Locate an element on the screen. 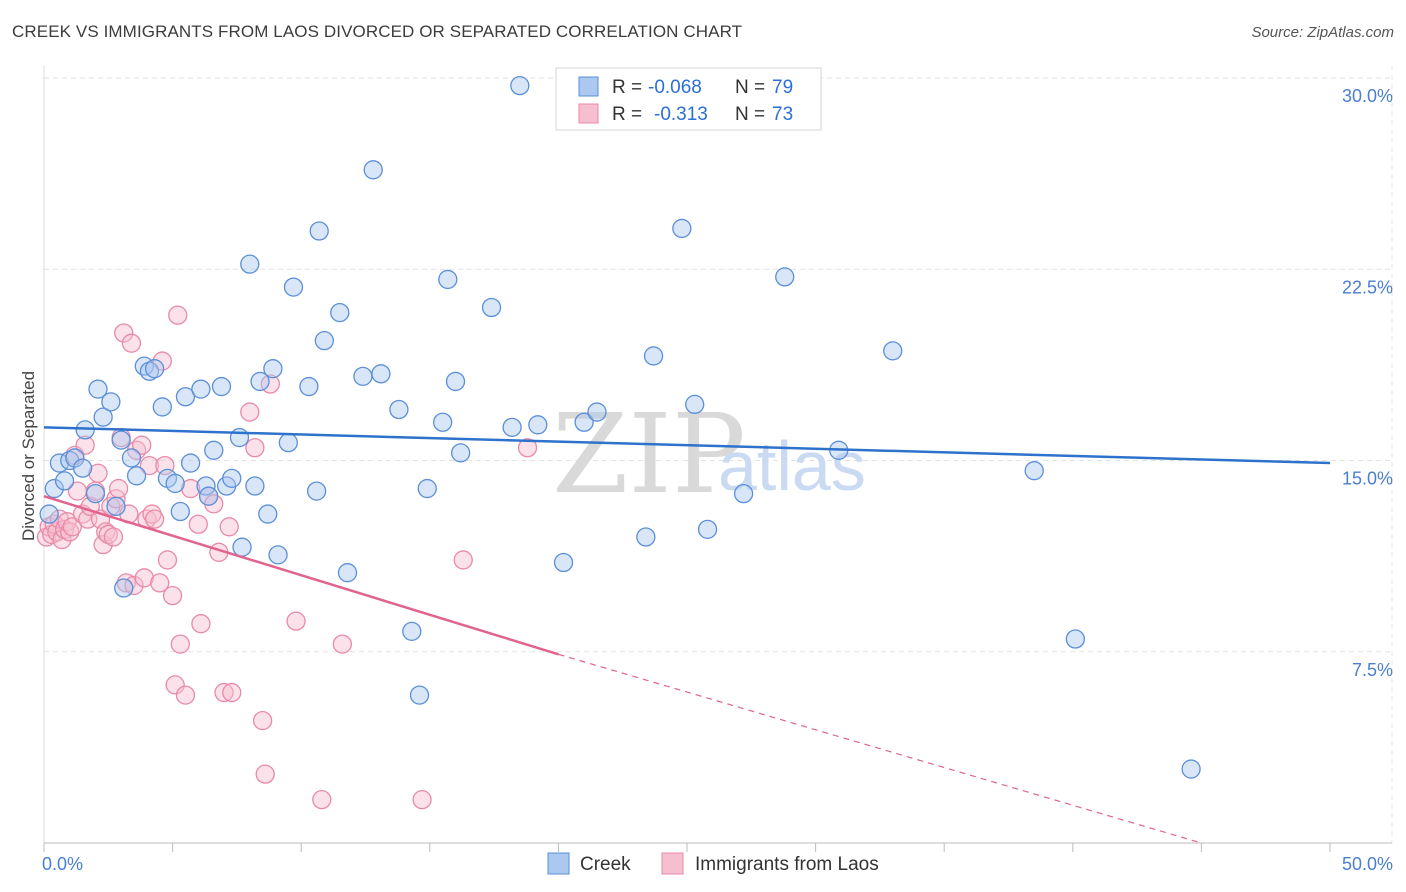 Image resolution: width=1406 pixels, height=892 pixels. watermark-zip: ZIP is located at coordinates (649, 454).